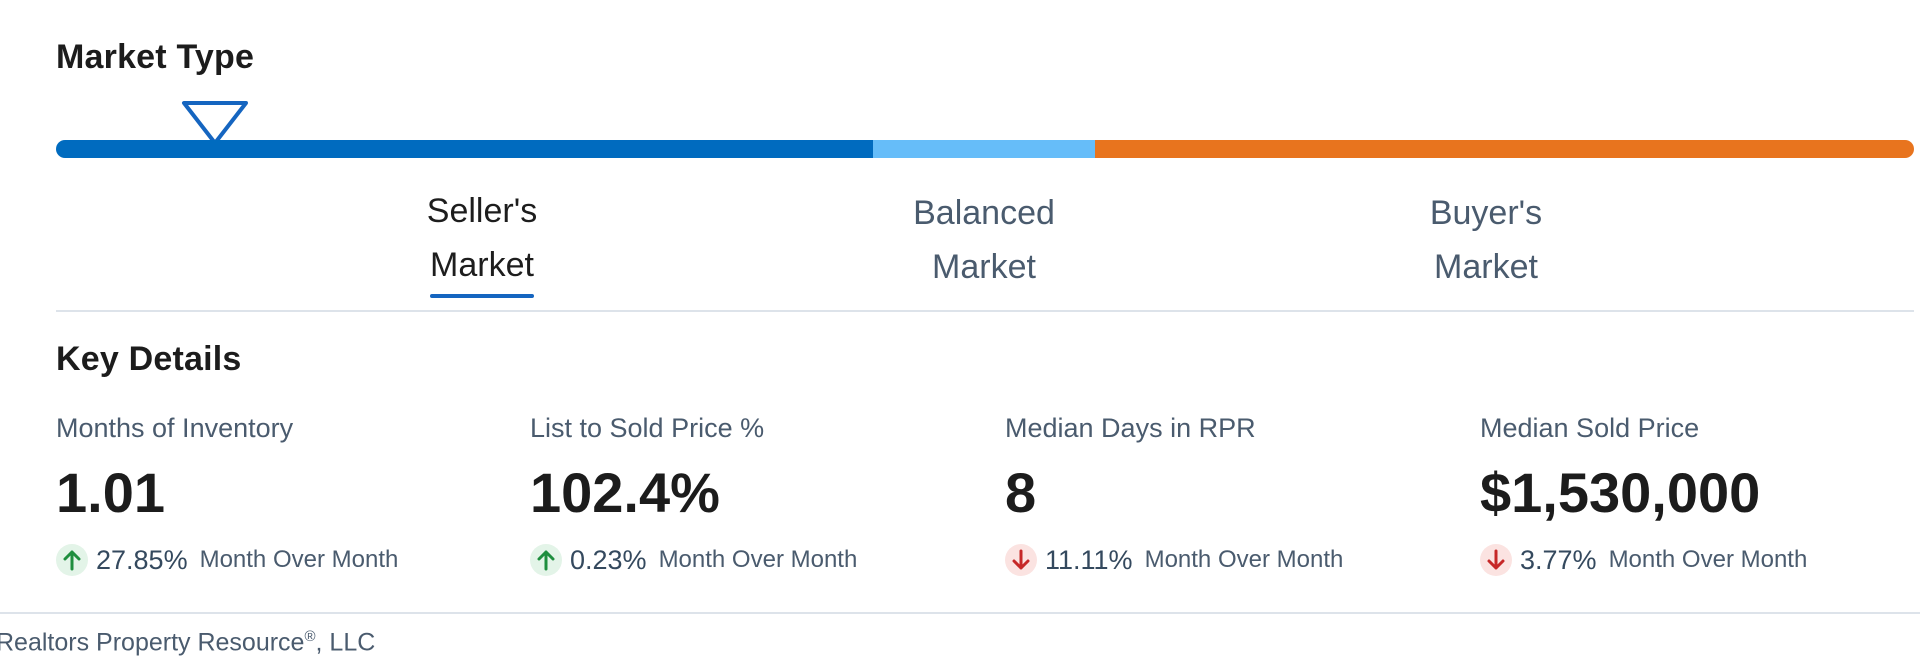  Describe the element at coordinates (1130, 428) in the screenshot. I see `stat-label: Median Days in RPR` at that location.